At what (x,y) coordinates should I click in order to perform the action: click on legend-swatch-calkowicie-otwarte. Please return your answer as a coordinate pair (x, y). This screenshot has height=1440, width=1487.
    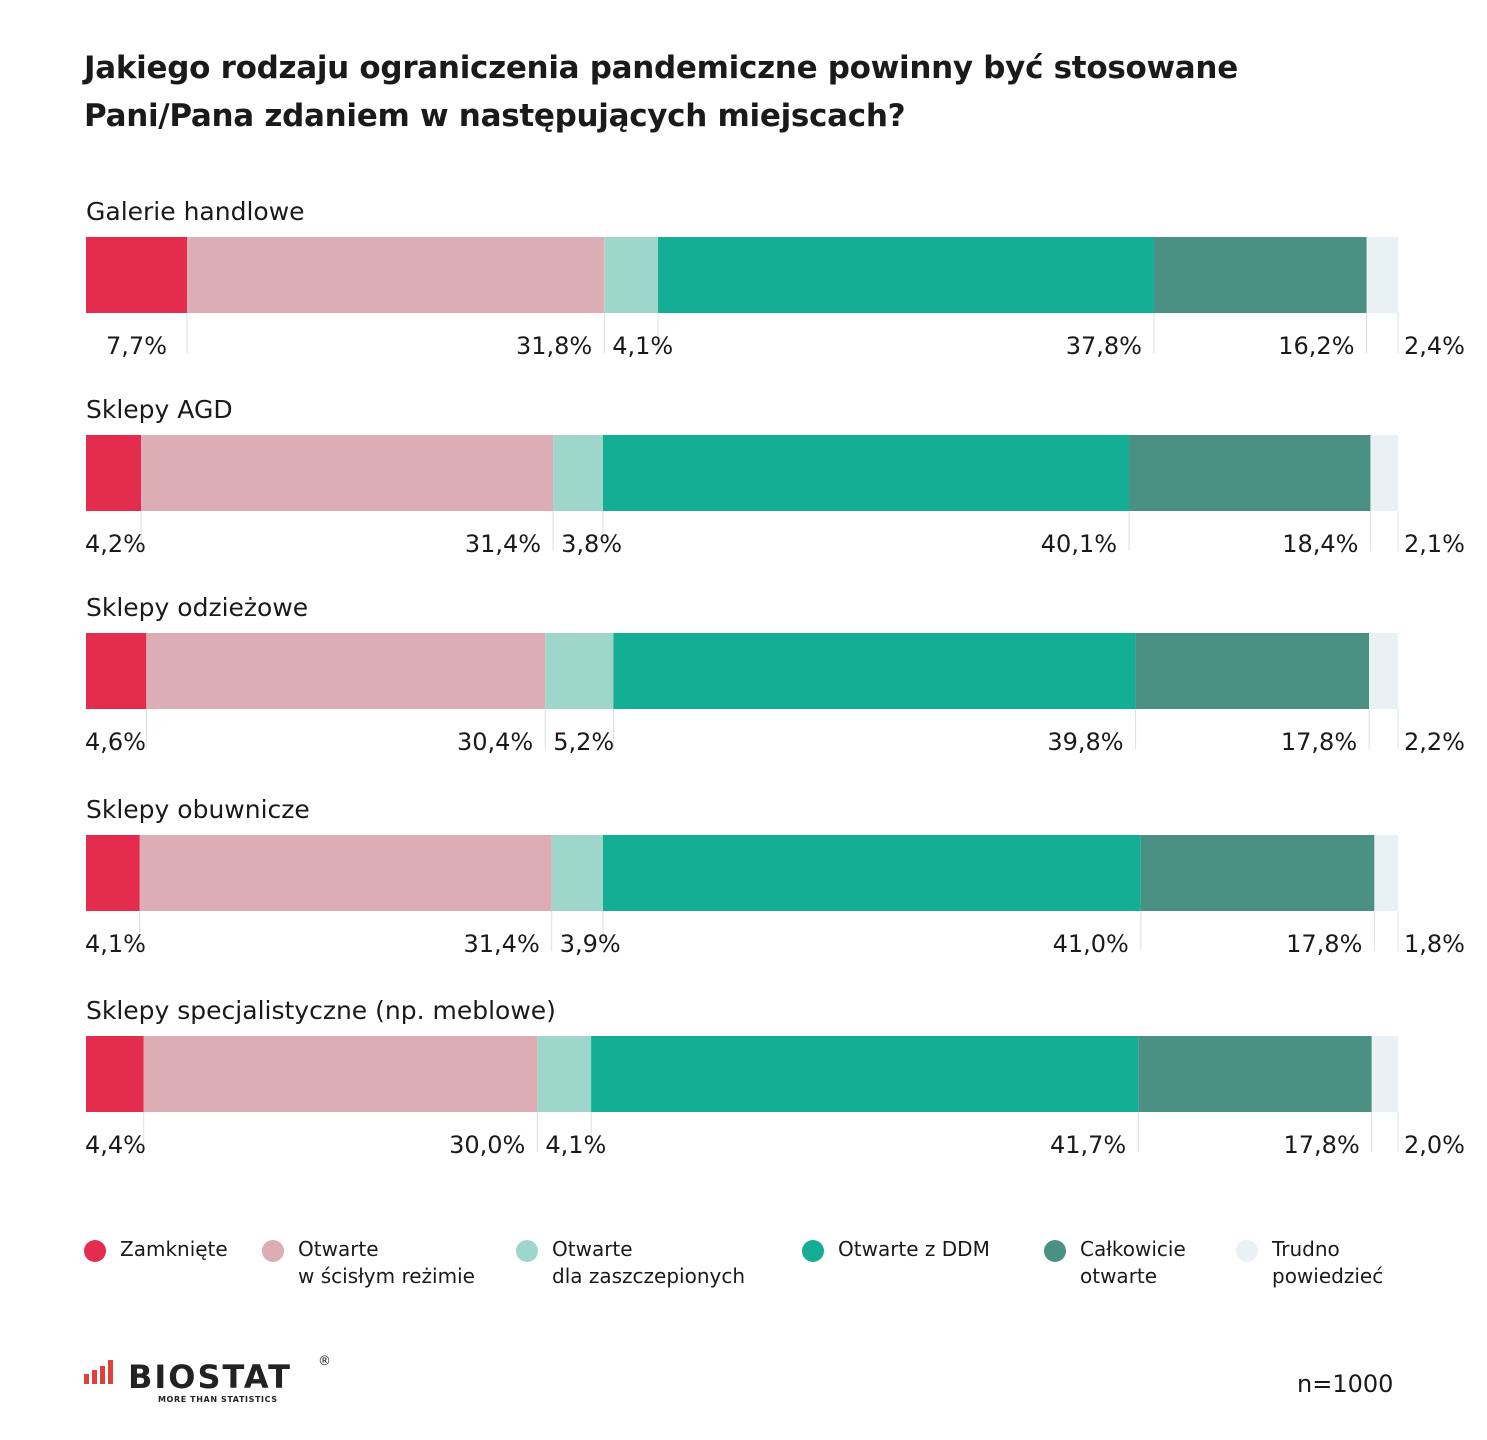
    Looking at the image, I should click on (1055, 1251).